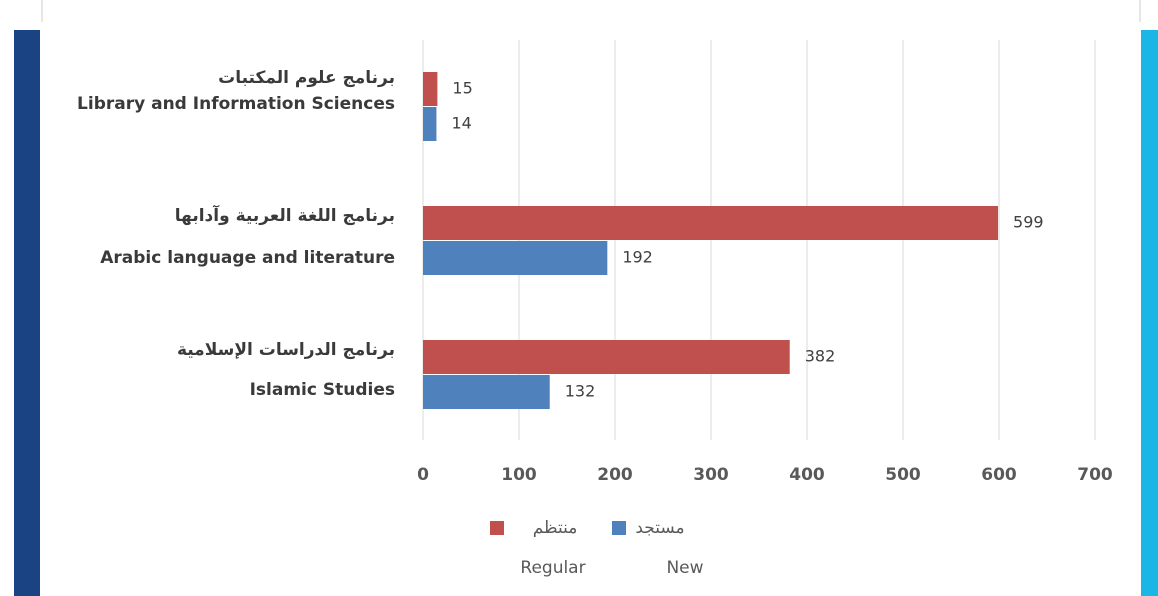 The image size is (1158, 596). What do you see at coordinates (637, 257) in the screenshot?
I see `value-label: 192` at bounding box center [637, 257].